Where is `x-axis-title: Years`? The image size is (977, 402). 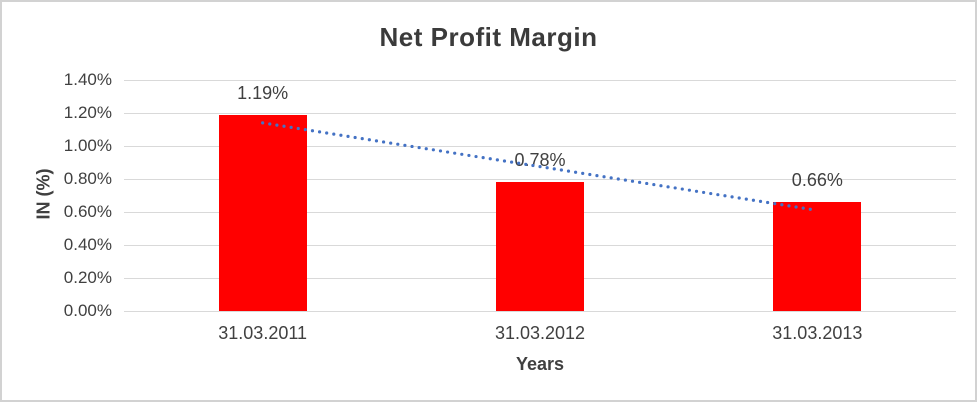 x-axis-title: Years is located at coordinates (540, 364).